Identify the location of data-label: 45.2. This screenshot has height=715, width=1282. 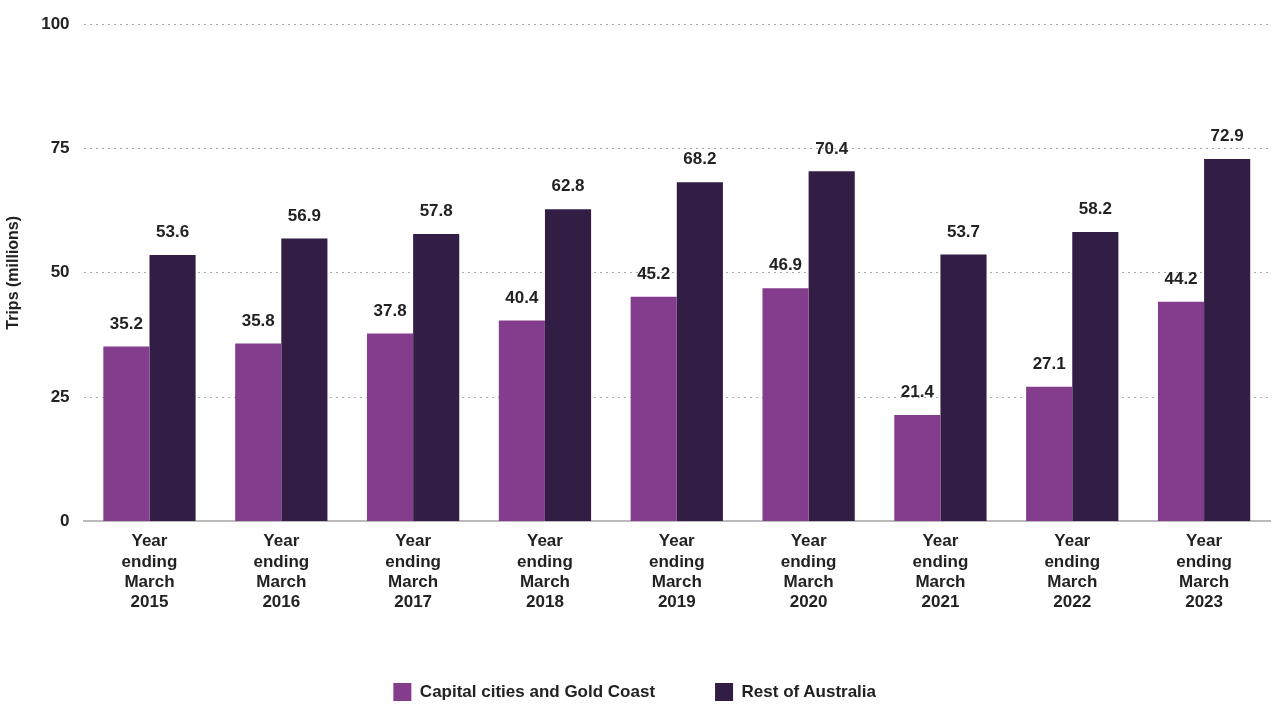
(654, 273).